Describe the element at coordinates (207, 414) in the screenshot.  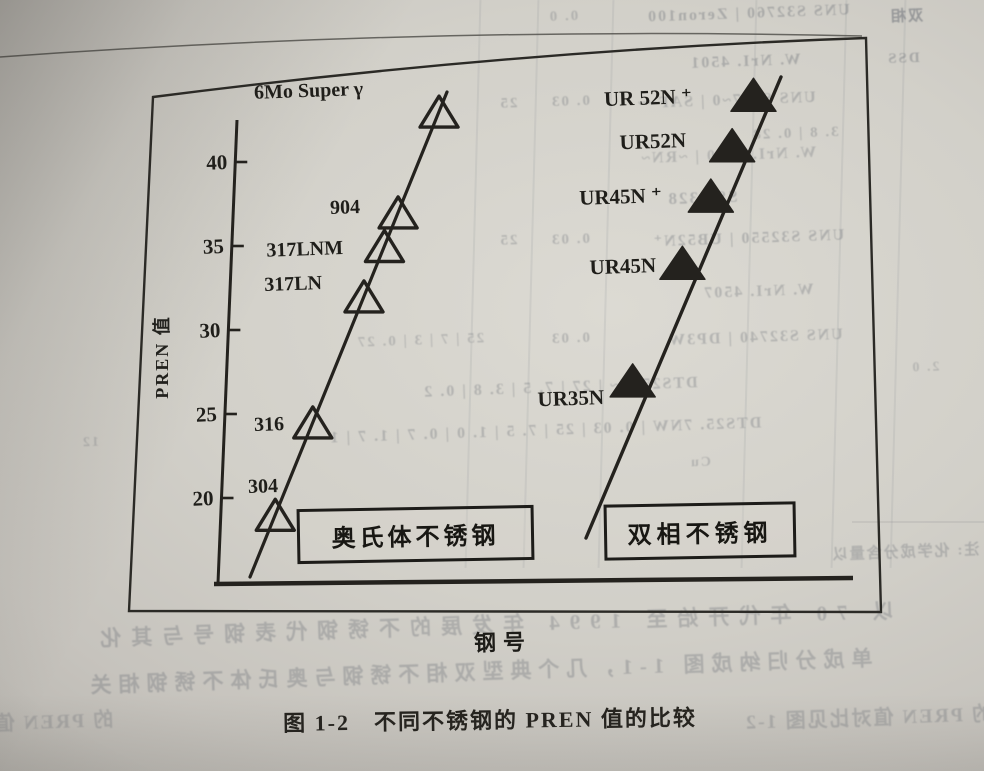
I see `y-tick-label: 25` at that location.